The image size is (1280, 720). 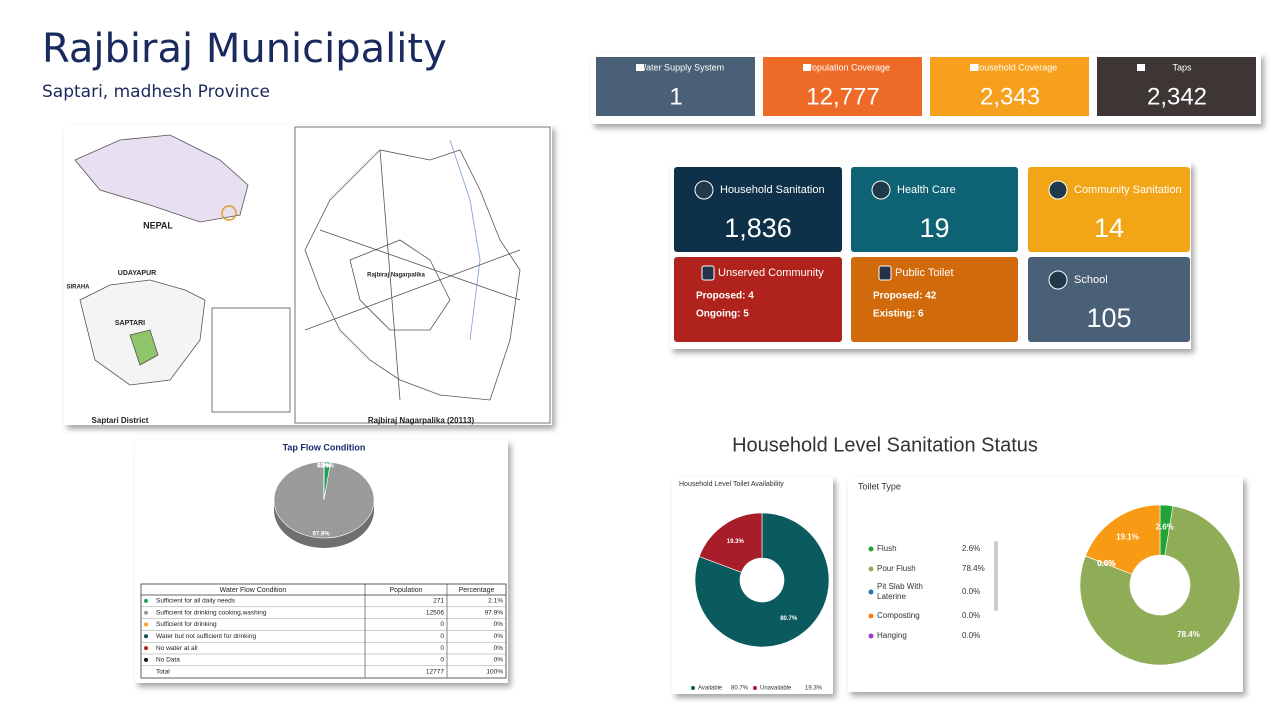 I want to click on stat-label: Population Coverage, so click(x=848, y=67).